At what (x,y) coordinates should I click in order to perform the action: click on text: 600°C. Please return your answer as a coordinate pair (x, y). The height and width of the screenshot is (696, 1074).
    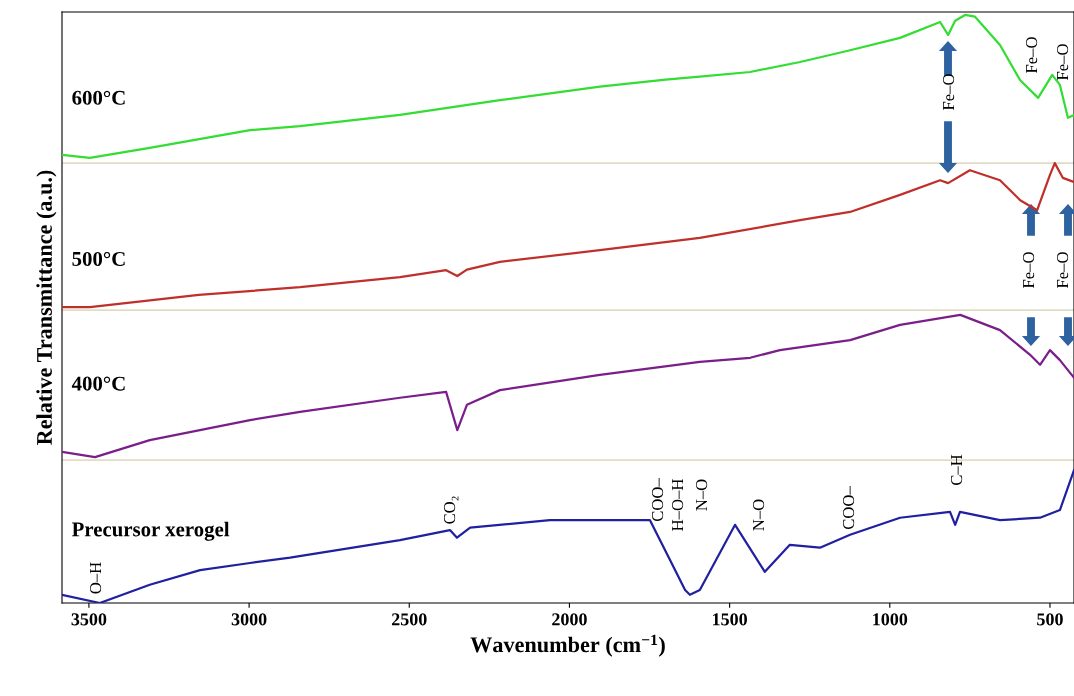
    Looking at the image, I should click on (98, 97).